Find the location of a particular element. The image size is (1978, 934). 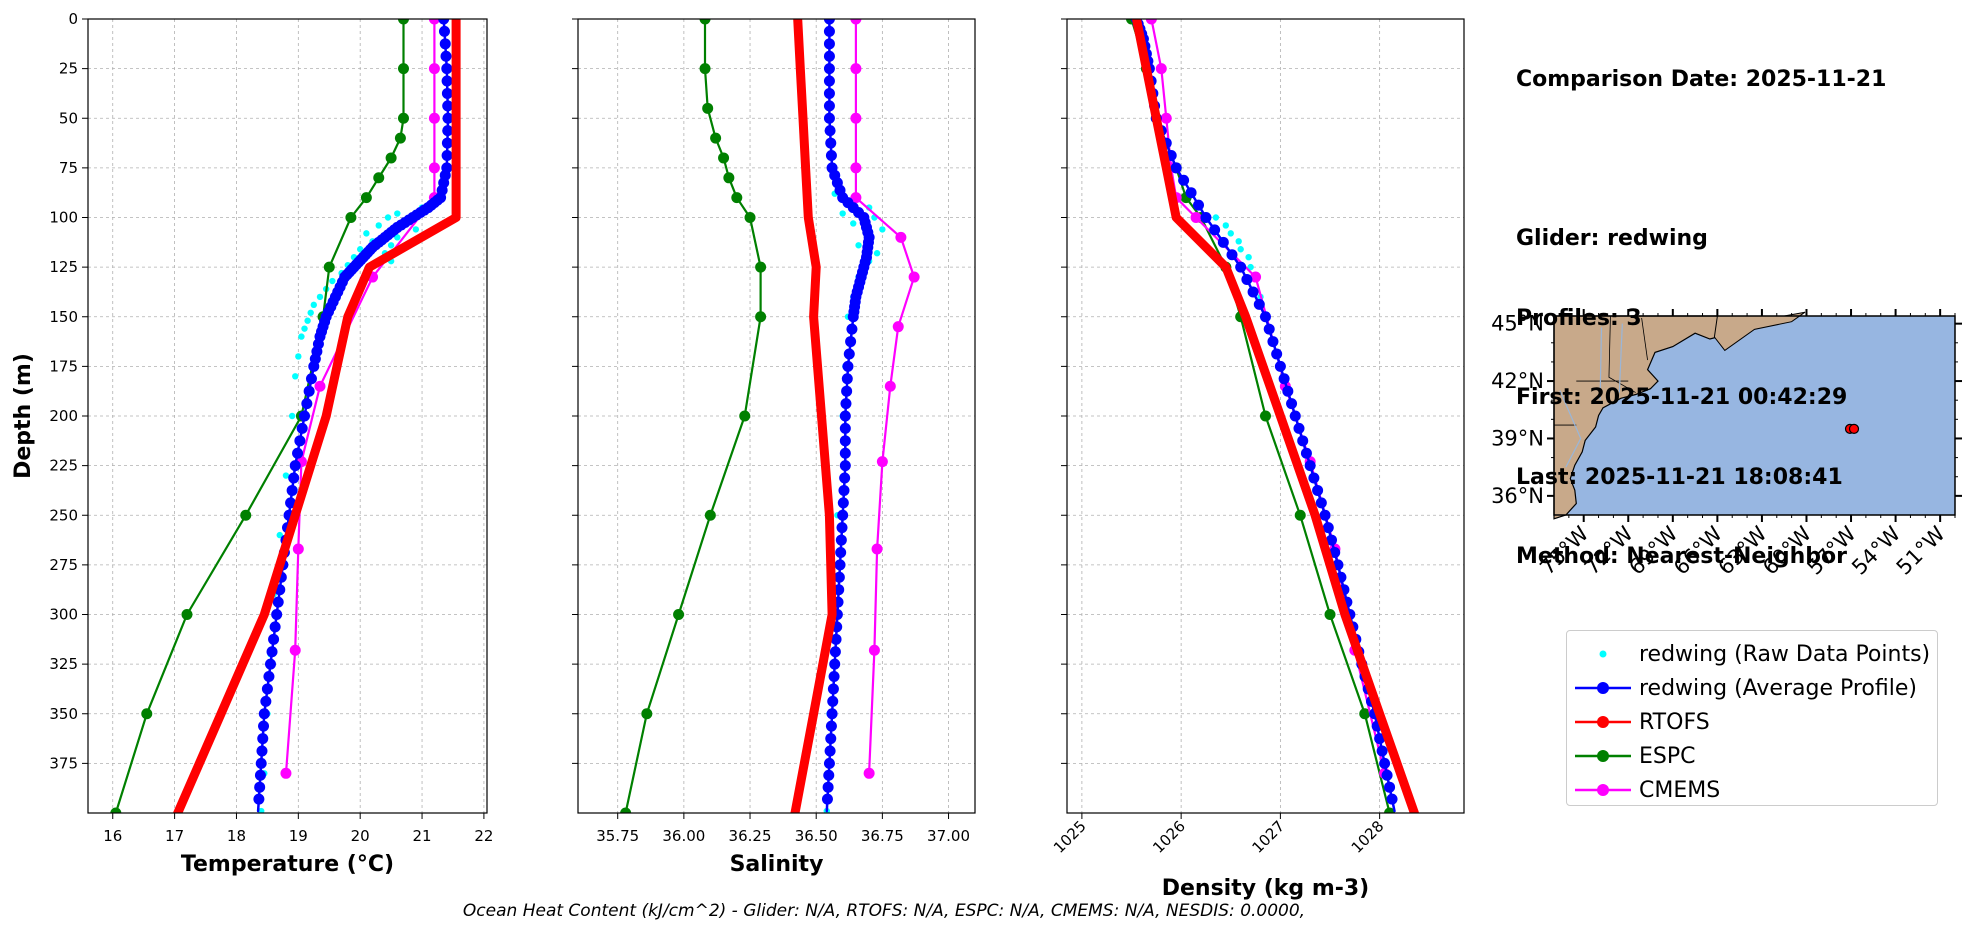

x-tick-label: 20 is located at coordinates (360, 836).